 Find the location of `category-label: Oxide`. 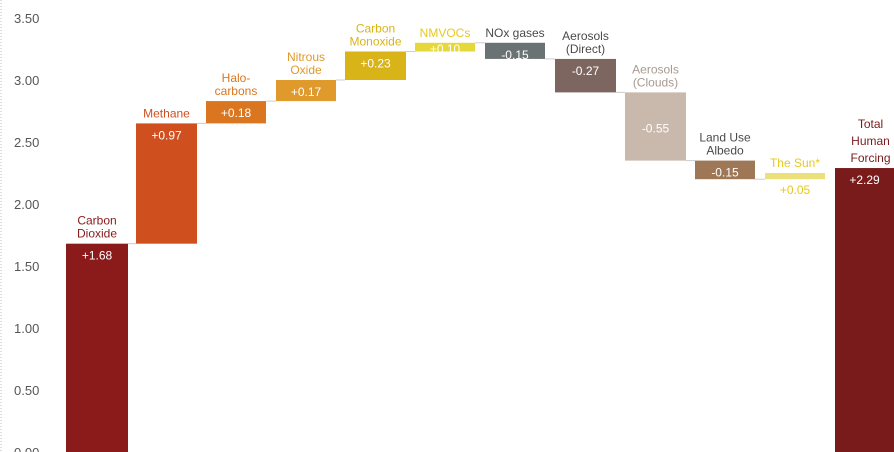

category-label: Oxide is located at coordinates (306, 70).